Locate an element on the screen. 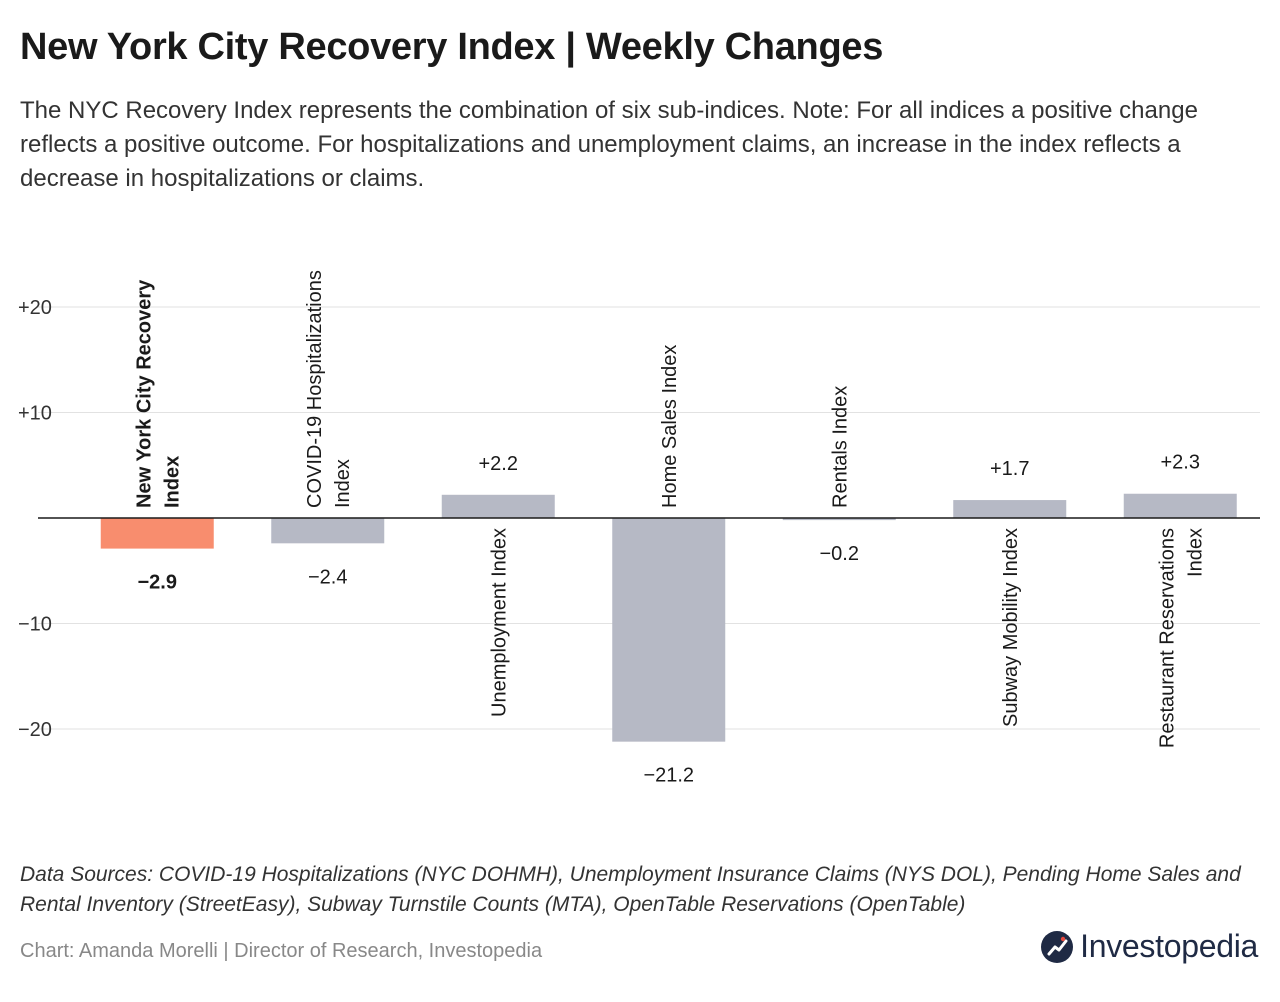  y-tick-label: −10 is located at coordinates (35, 625).